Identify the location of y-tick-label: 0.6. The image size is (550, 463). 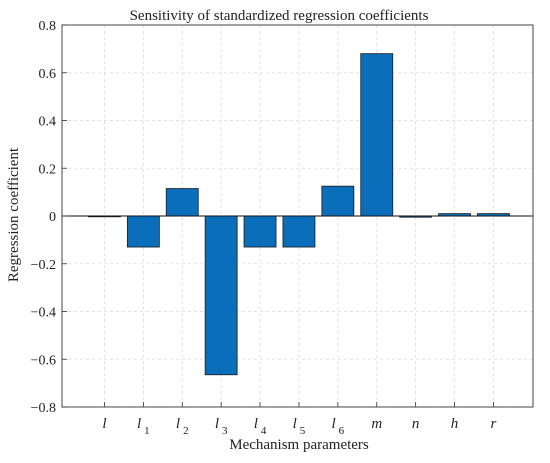
(48, 74).